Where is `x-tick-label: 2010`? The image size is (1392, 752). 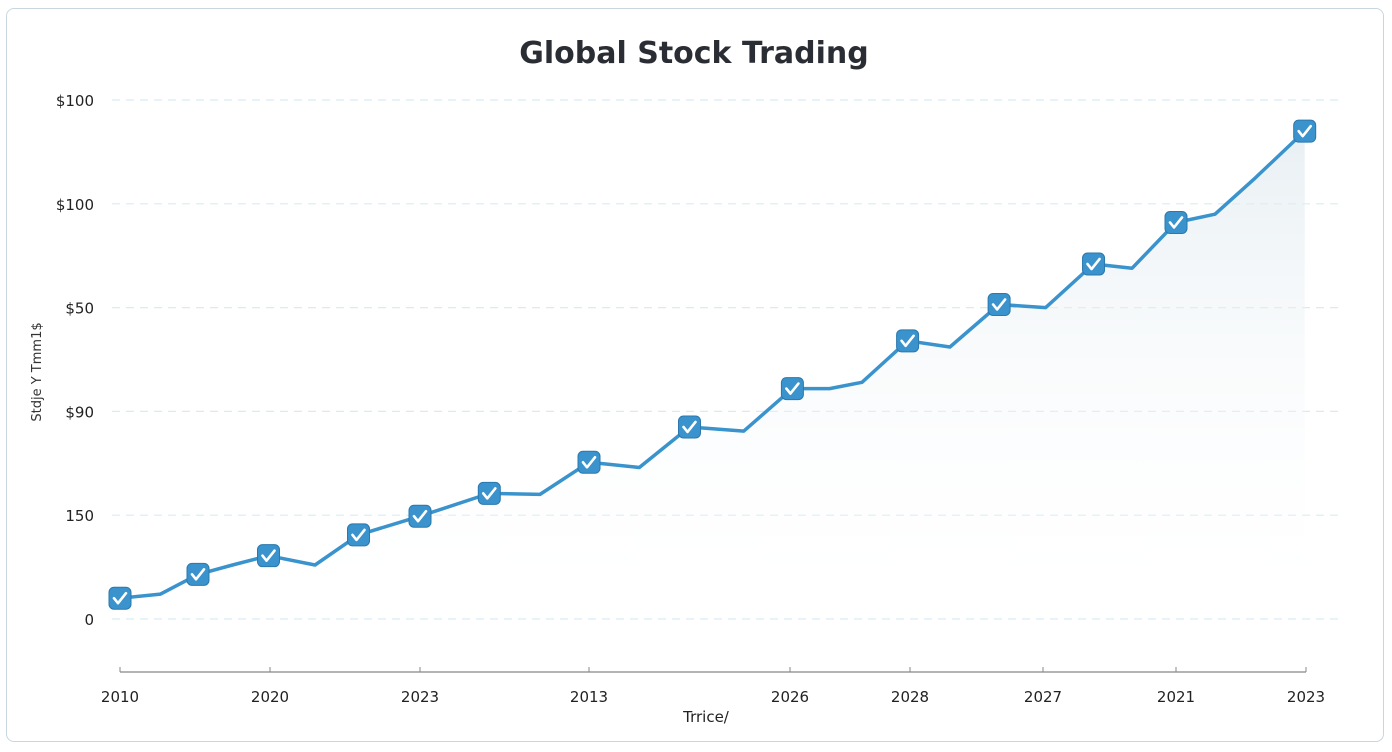 x-tick-label: 2010 is located at coordinates (120, 697).